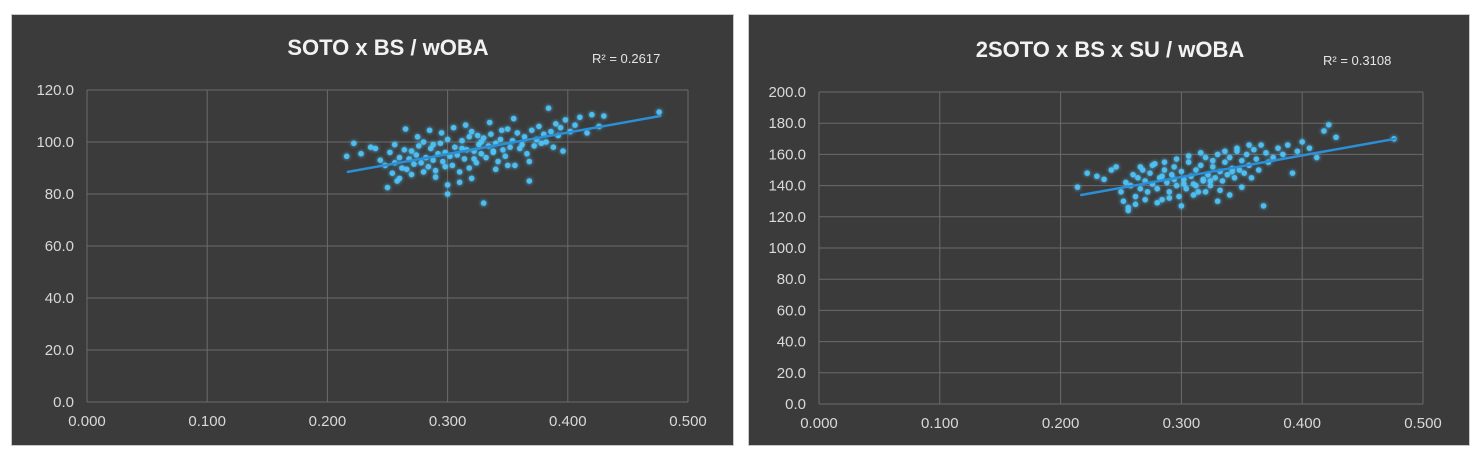 Image resolution: width=1478 pixels, height=460 pixels. What do you see at coordinates (626, 58) in the screenshot?
I see `r-squared-label: R² = 0.2617` at bounding box center [626, 58].